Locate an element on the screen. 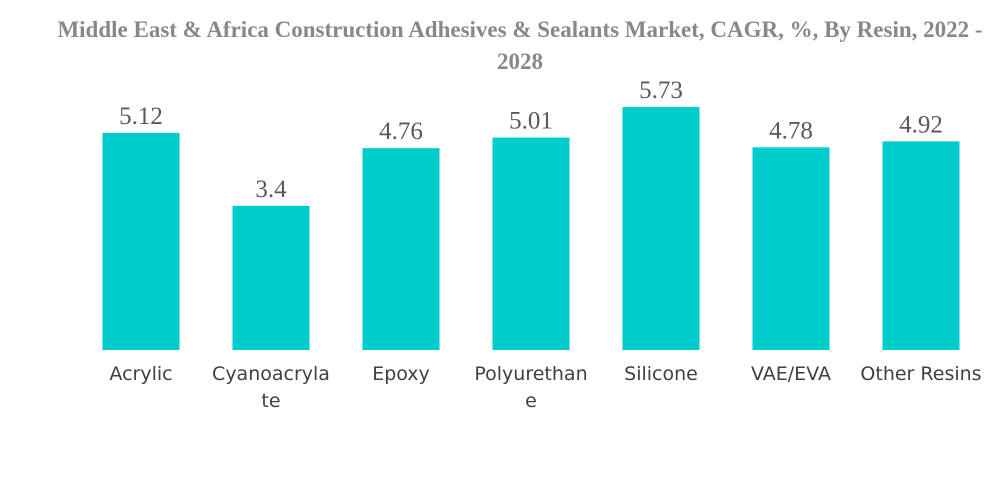 This screenshot has width=1000, height=483. category-label-cyanoacrylate: Cyanoacryla te is located at coordinates (271, 387).